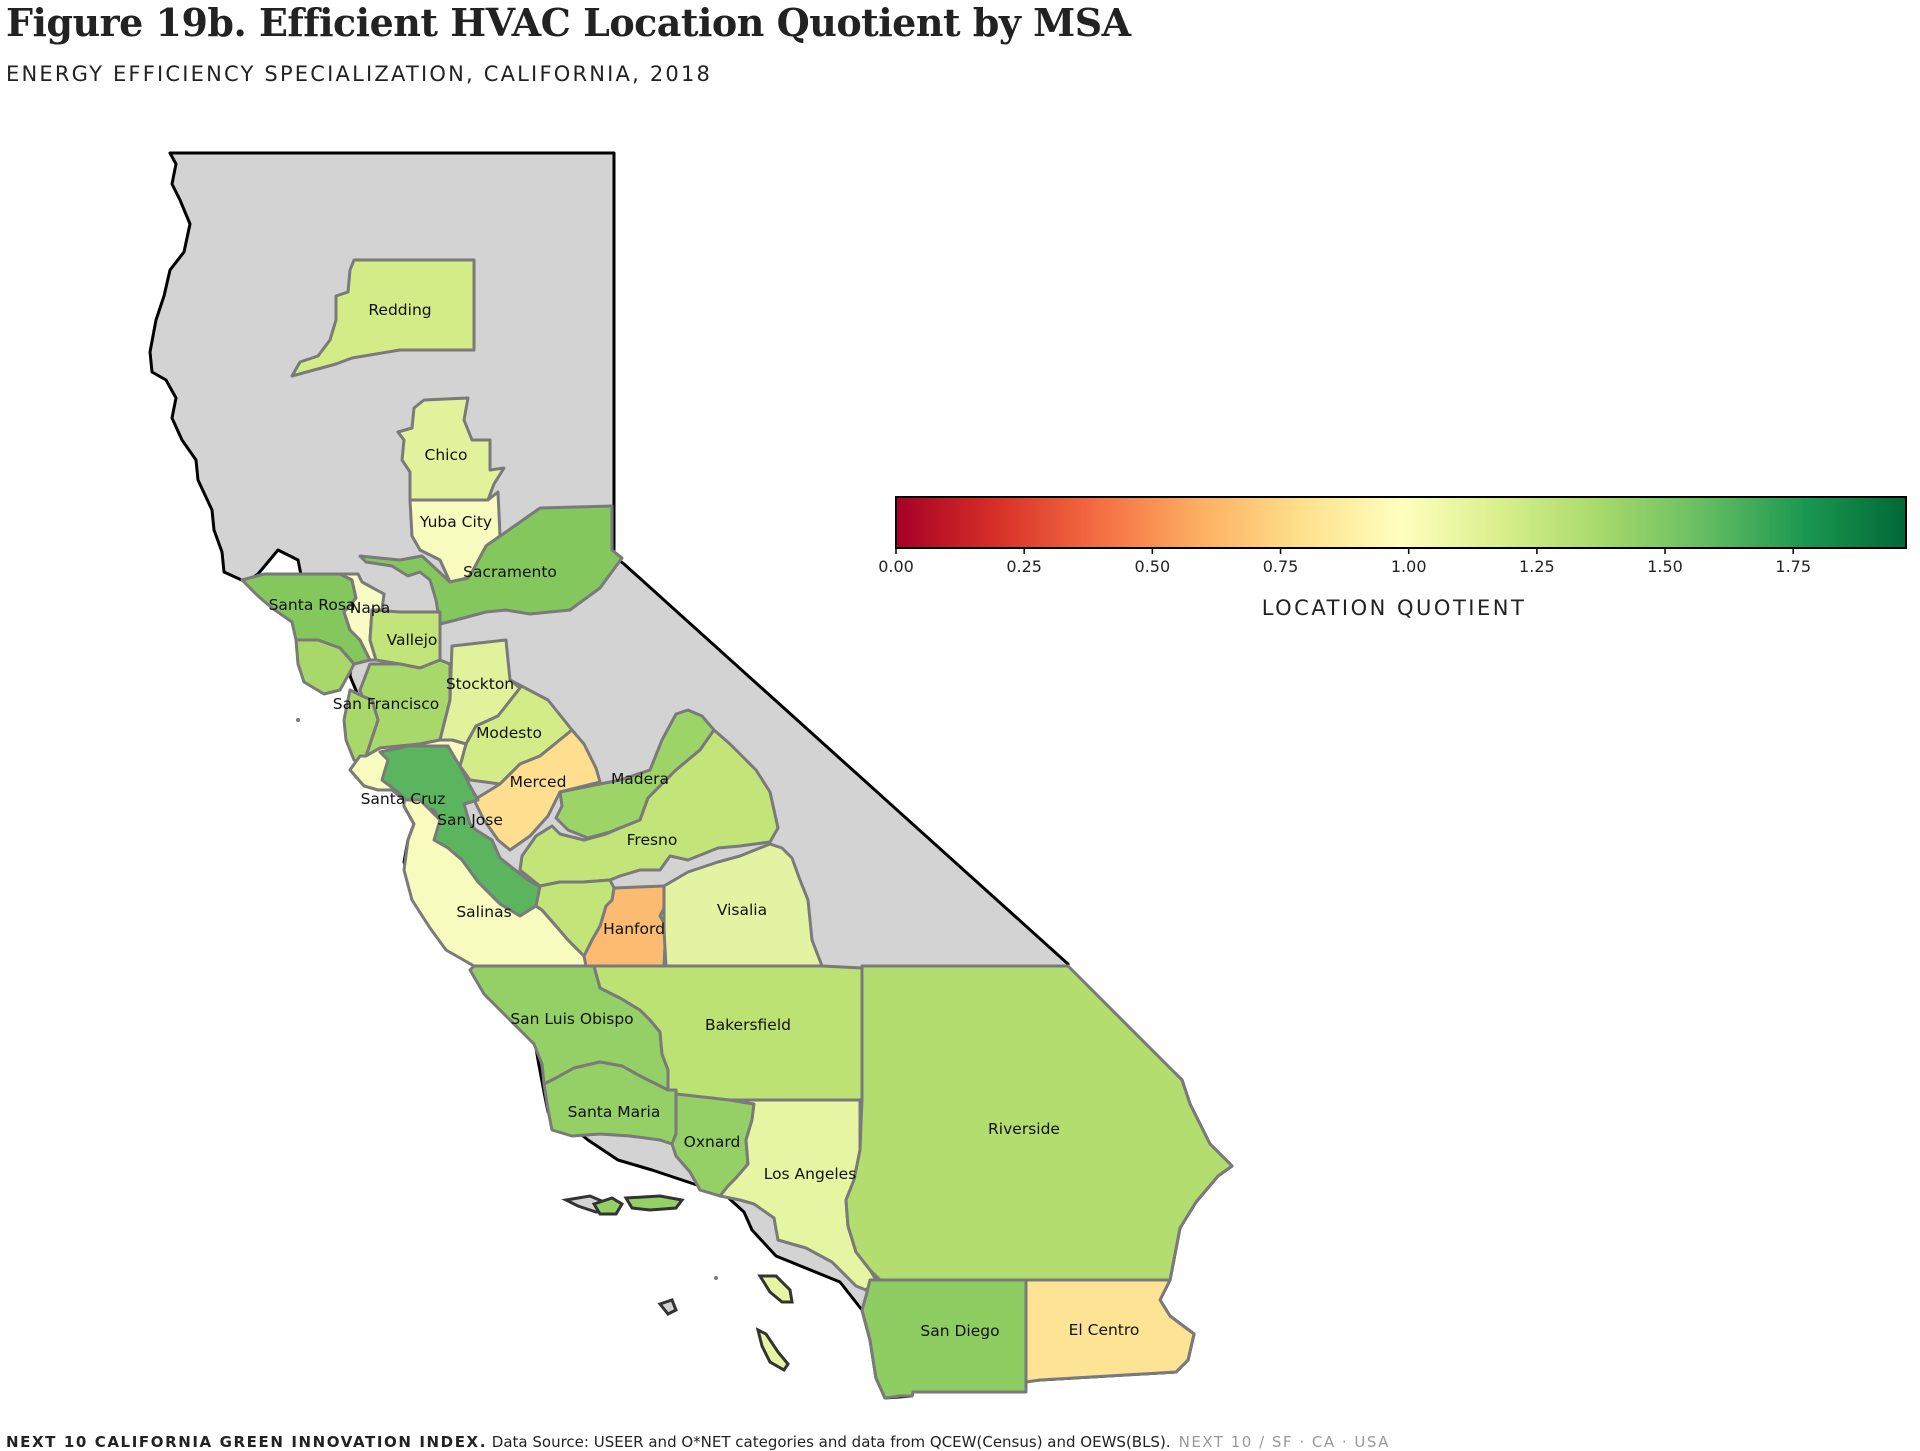 The height and width of the screenshot is (1451, 1920). Describe the element at coordinates (325, 667) in the screenshot. I see `region-san-francisco-north` at that location.